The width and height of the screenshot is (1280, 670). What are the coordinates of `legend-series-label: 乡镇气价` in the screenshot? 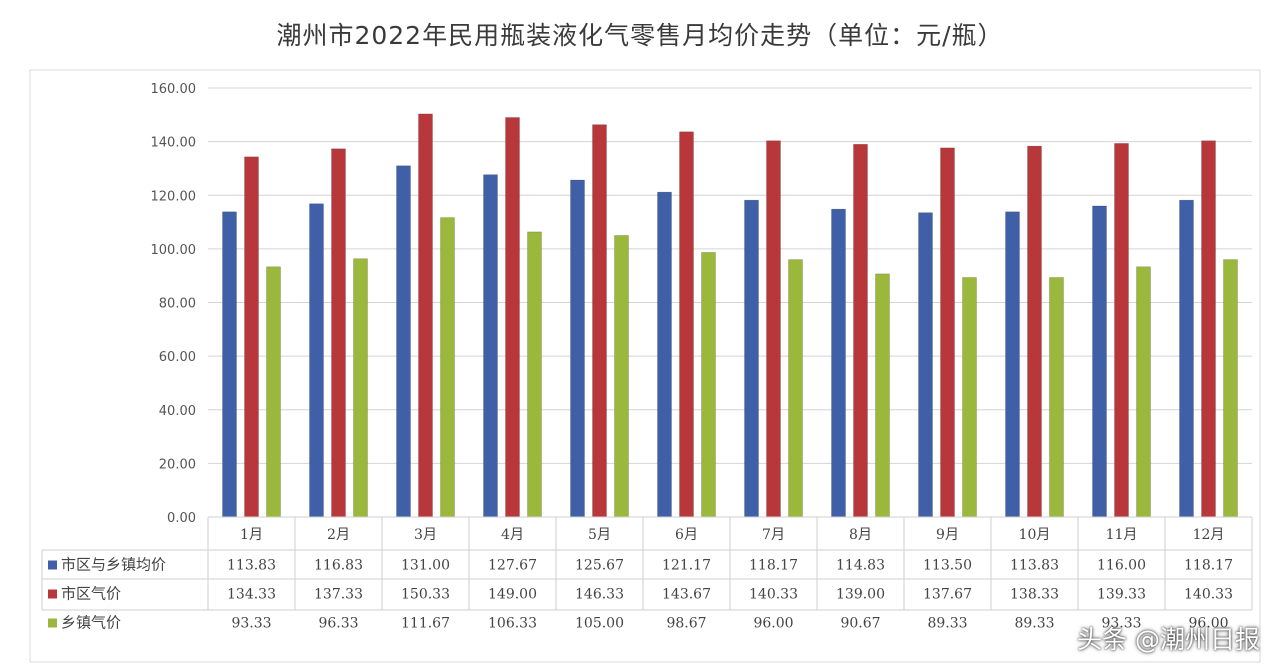 It's located at (91, 623).